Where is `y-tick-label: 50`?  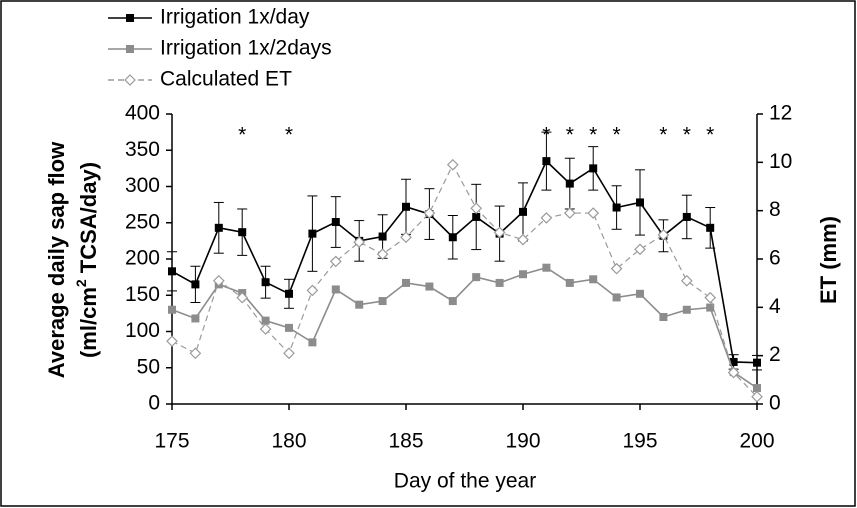
y-tick-label: 50 is located at coordinates (148, 366).